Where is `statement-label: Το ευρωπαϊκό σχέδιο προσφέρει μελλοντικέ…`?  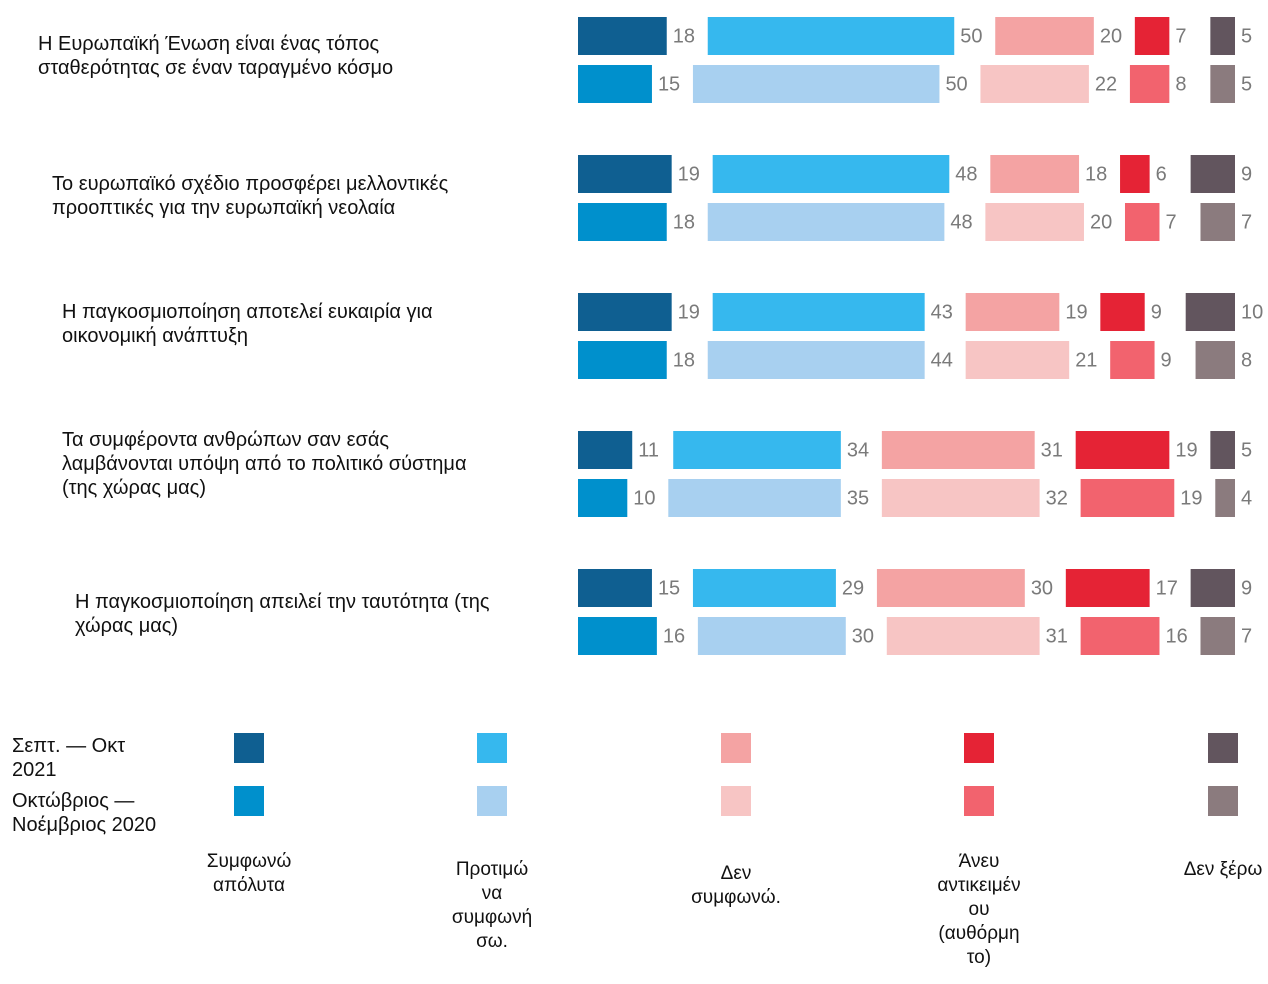
statement-label: Το ευρωπαϊκό σχέδιο προσφέρει μελλοντικέ… is located at coordinates (250, 196).